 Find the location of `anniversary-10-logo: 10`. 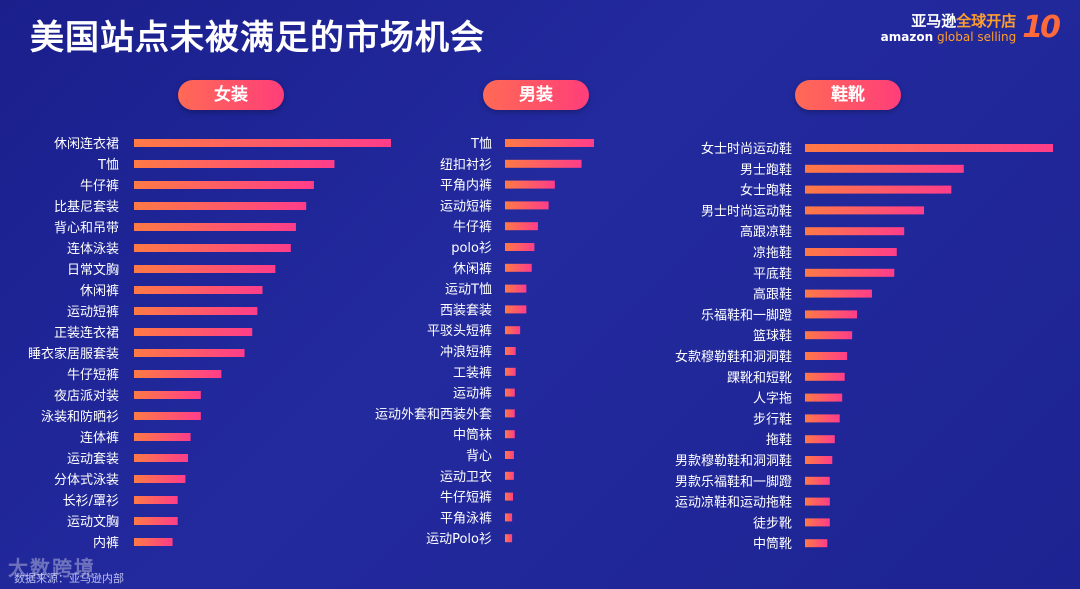

anniversary-10-logo: 10 is located at coordinates (1041, 27).